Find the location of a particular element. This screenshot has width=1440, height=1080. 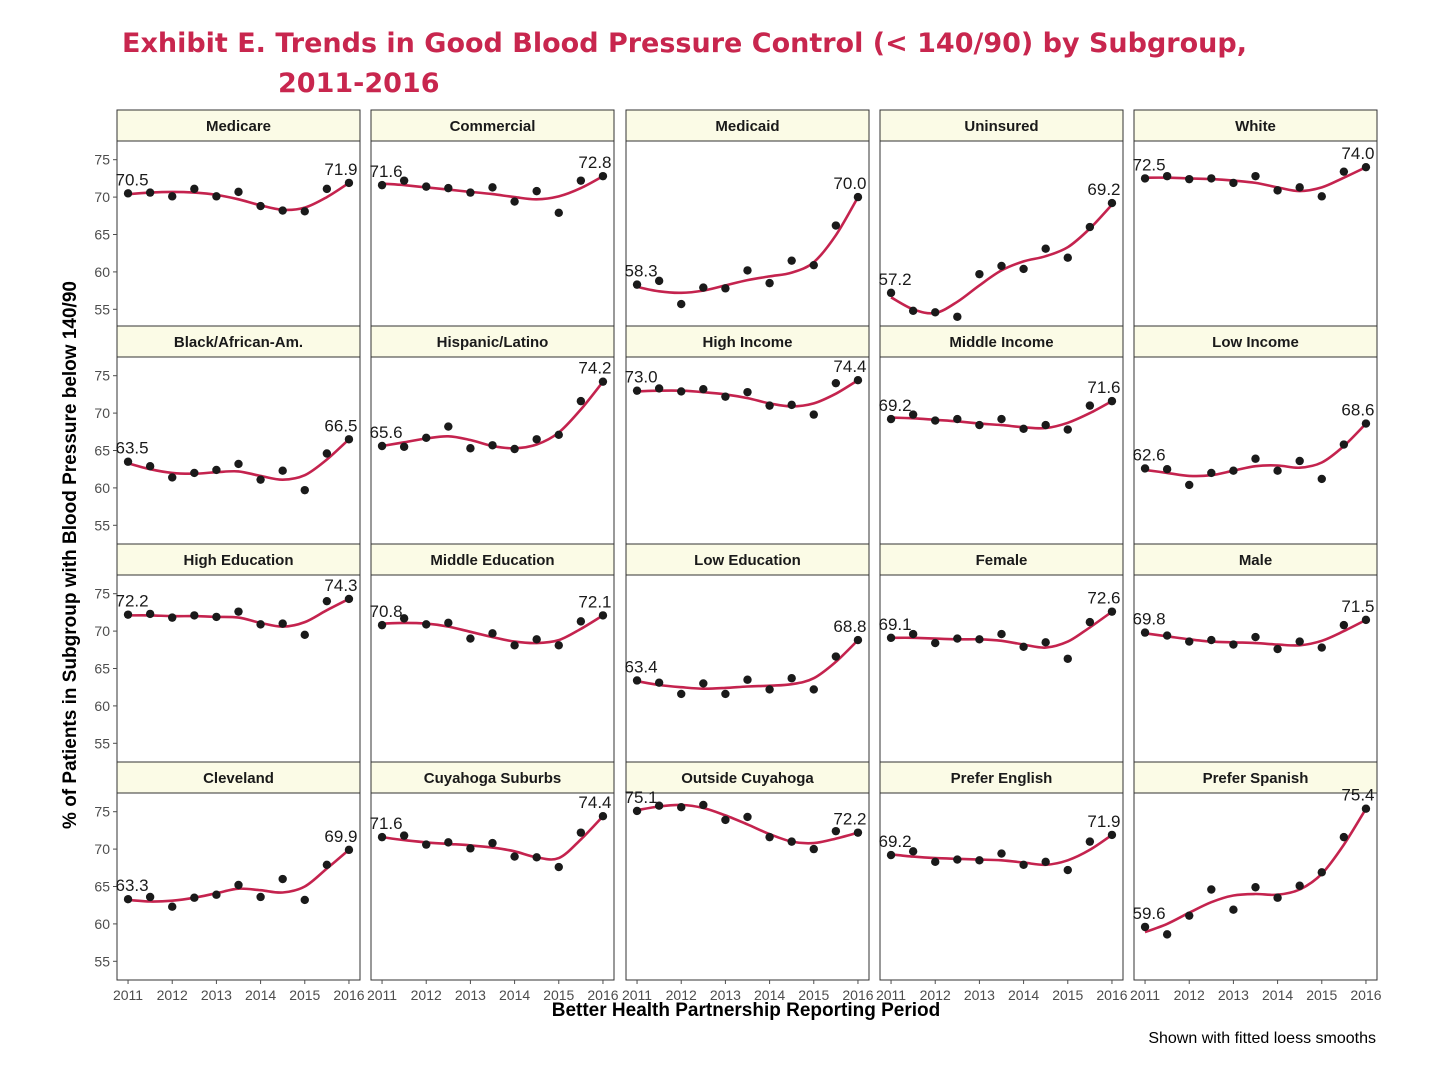

first-value-label: 70.8 is located at coordinates (385, 611).